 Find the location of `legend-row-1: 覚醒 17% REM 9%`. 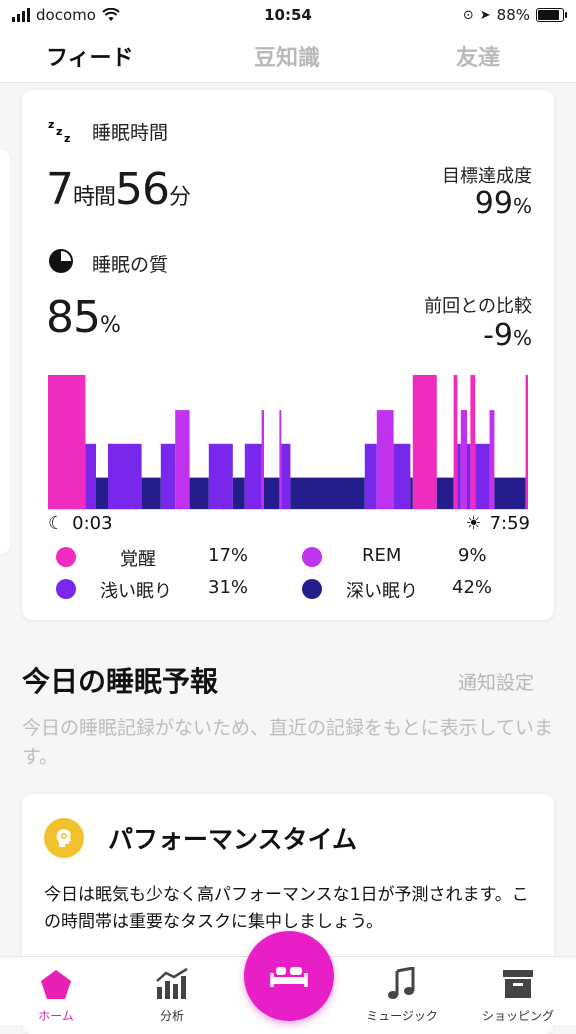

legend-row-1: 覚醒 17% REM 9% is located at coordinates (296, 559).